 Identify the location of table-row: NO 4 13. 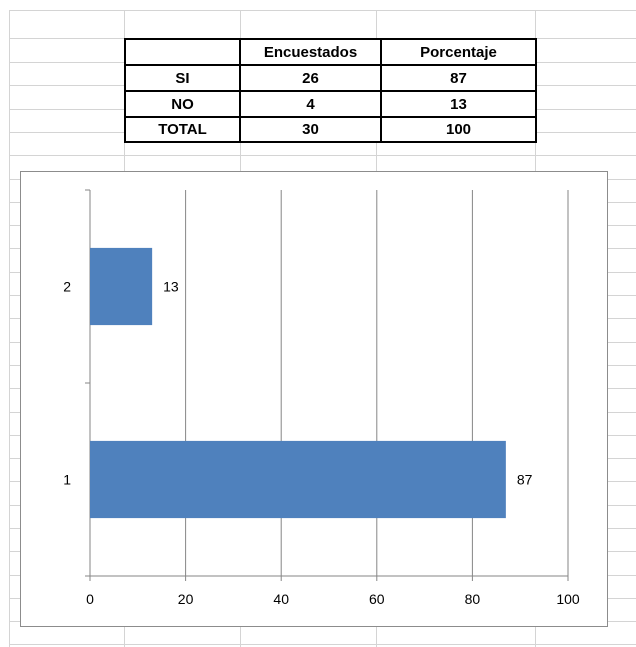
(330, 104).